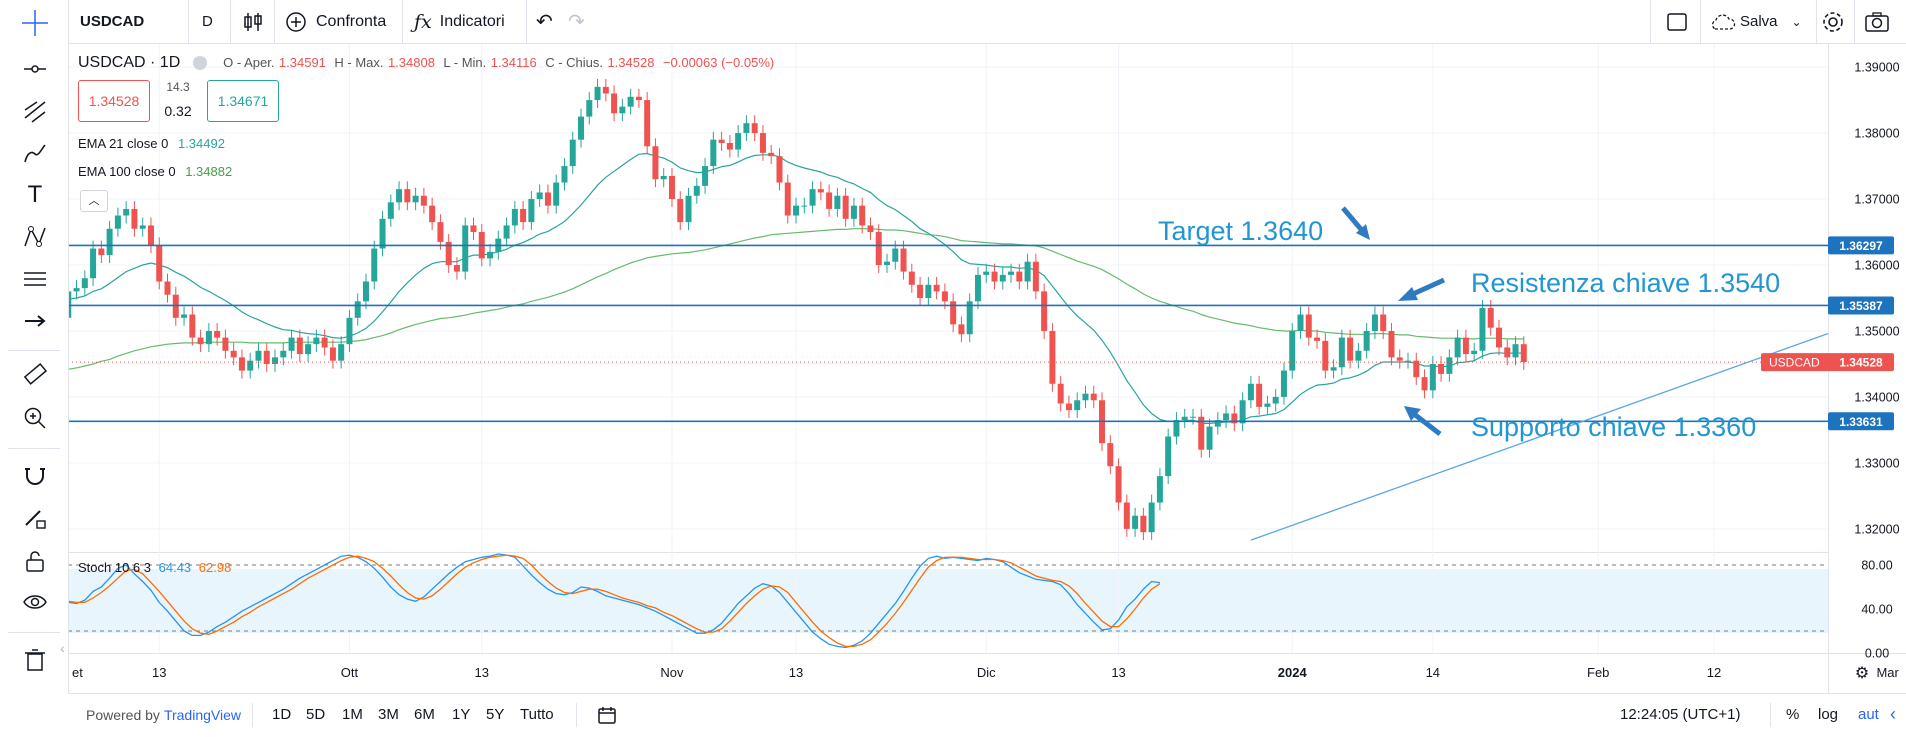 This screenshot has height=737, width=1906. What do you see at coordinates (94, 201) in the screenshot?
I see `collapse-legend-button: ︿` at bounding box center [94, 201].